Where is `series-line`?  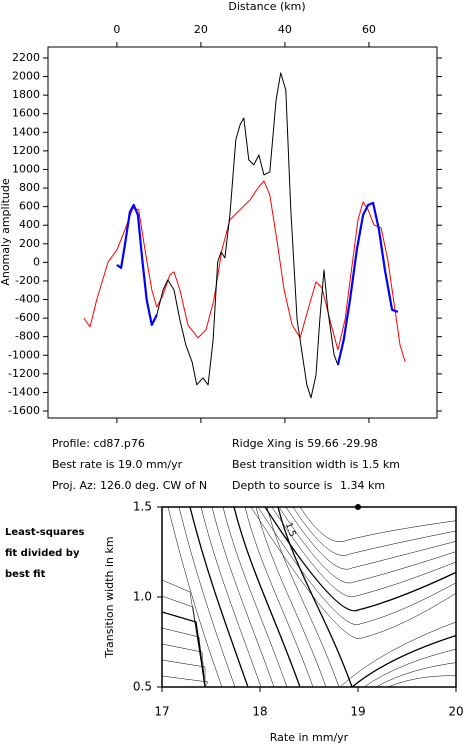
series-line is located at coordinates (257, 283).